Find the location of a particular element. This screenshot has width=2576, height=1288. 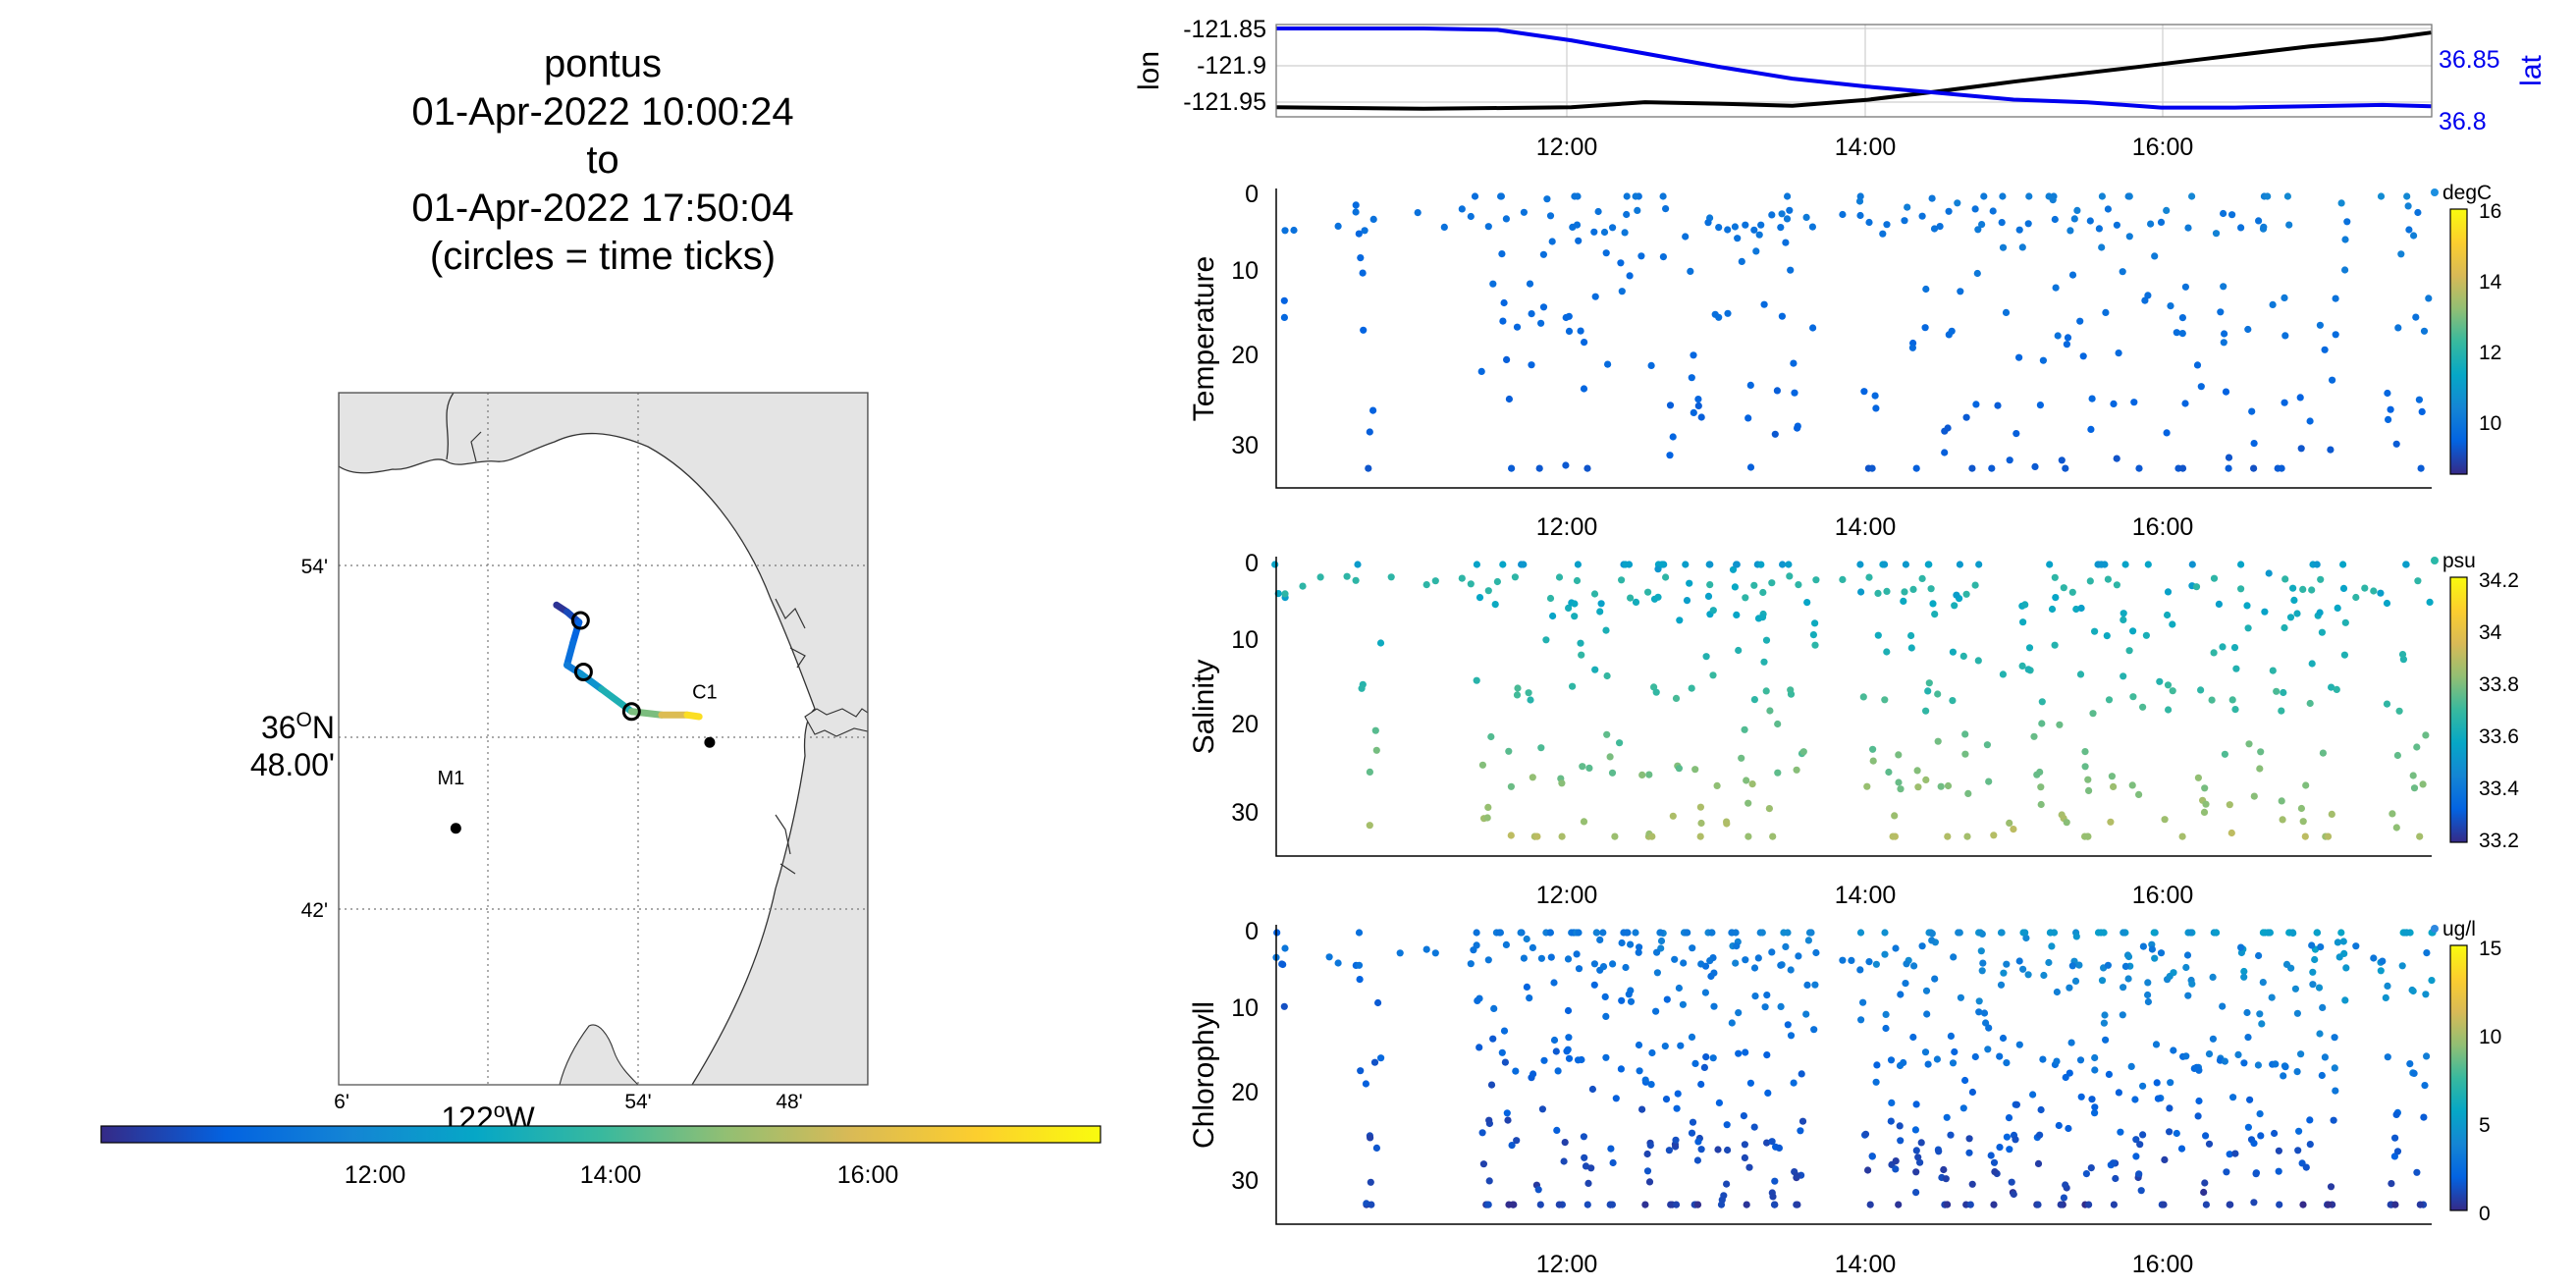

track-segment is located at coordinates (646, 713).